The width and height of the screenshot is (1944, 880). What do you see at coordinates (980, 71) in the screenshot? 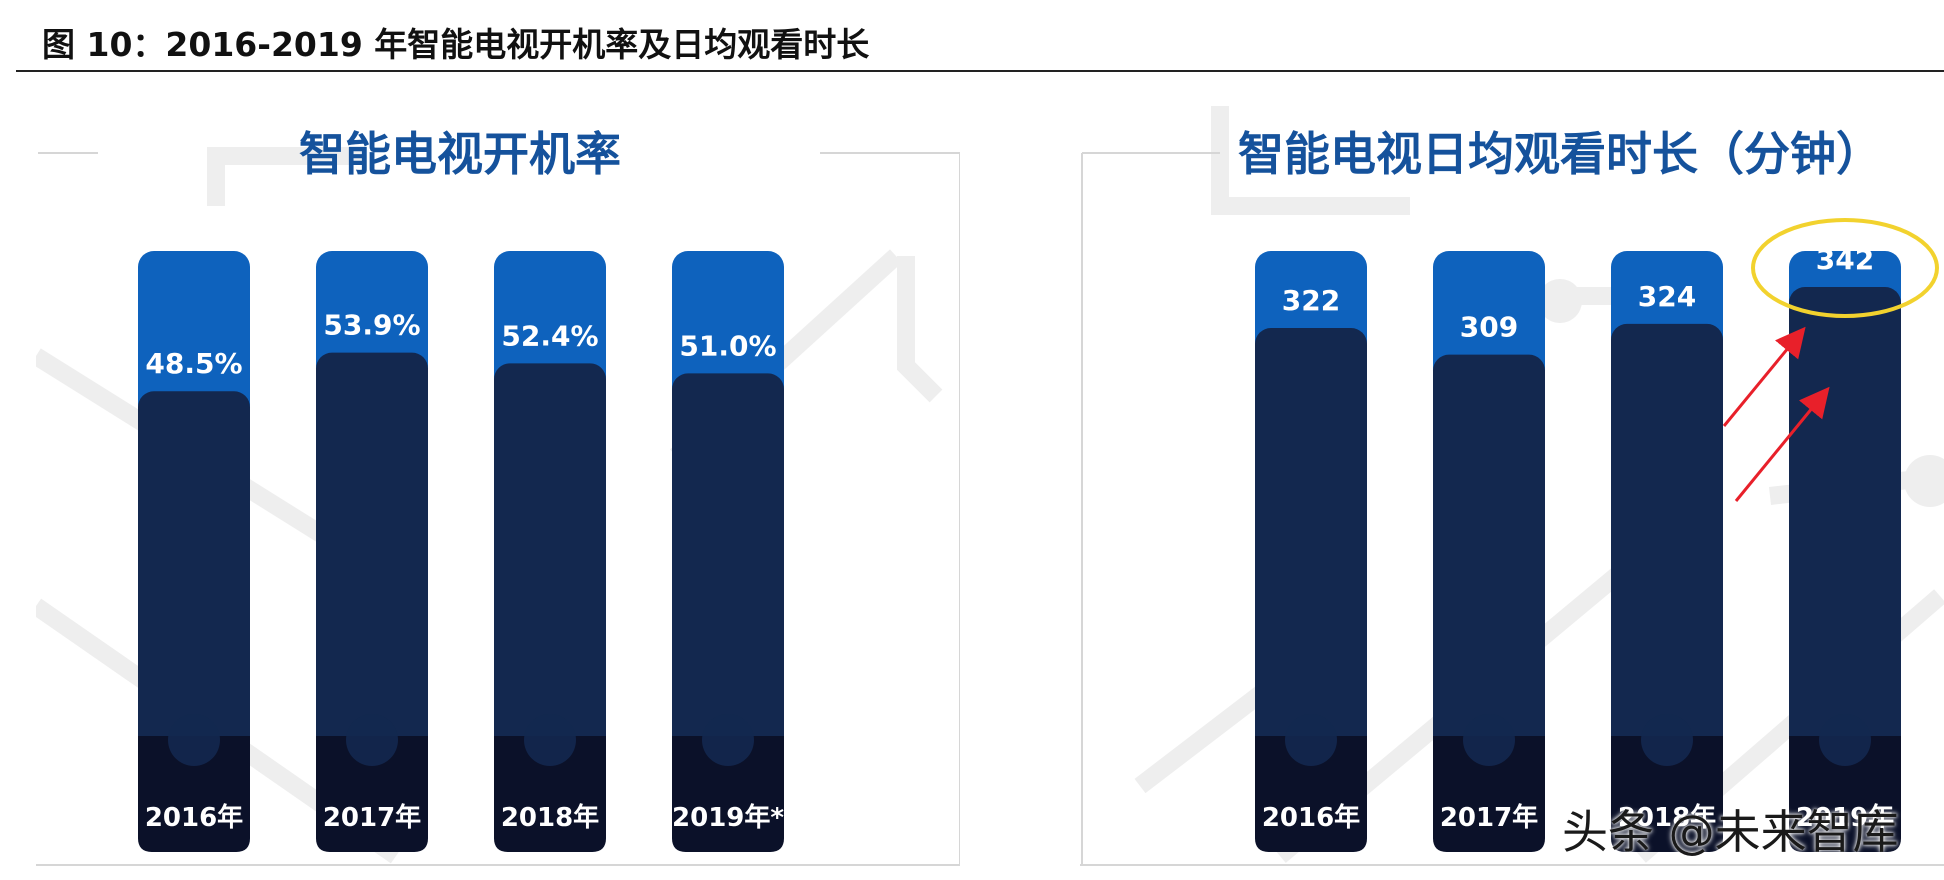
I see `caption-rule` at bounding box center [980, 71].